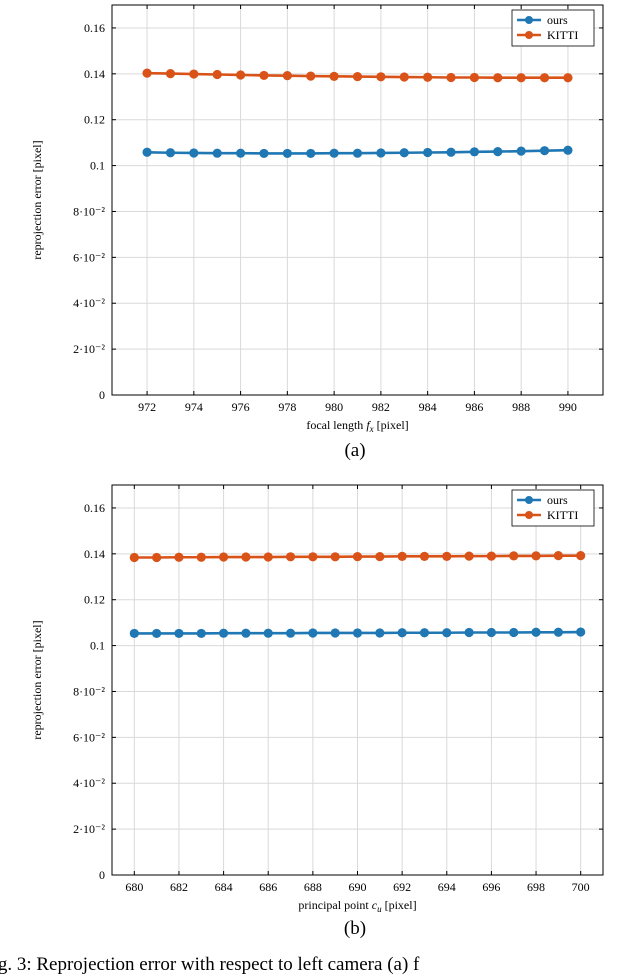  What do you see at coordinates (37, 199) in the screenshot?
I see `y-axis-label: reprojection error [pixel]` at bounding box center [37, 199].